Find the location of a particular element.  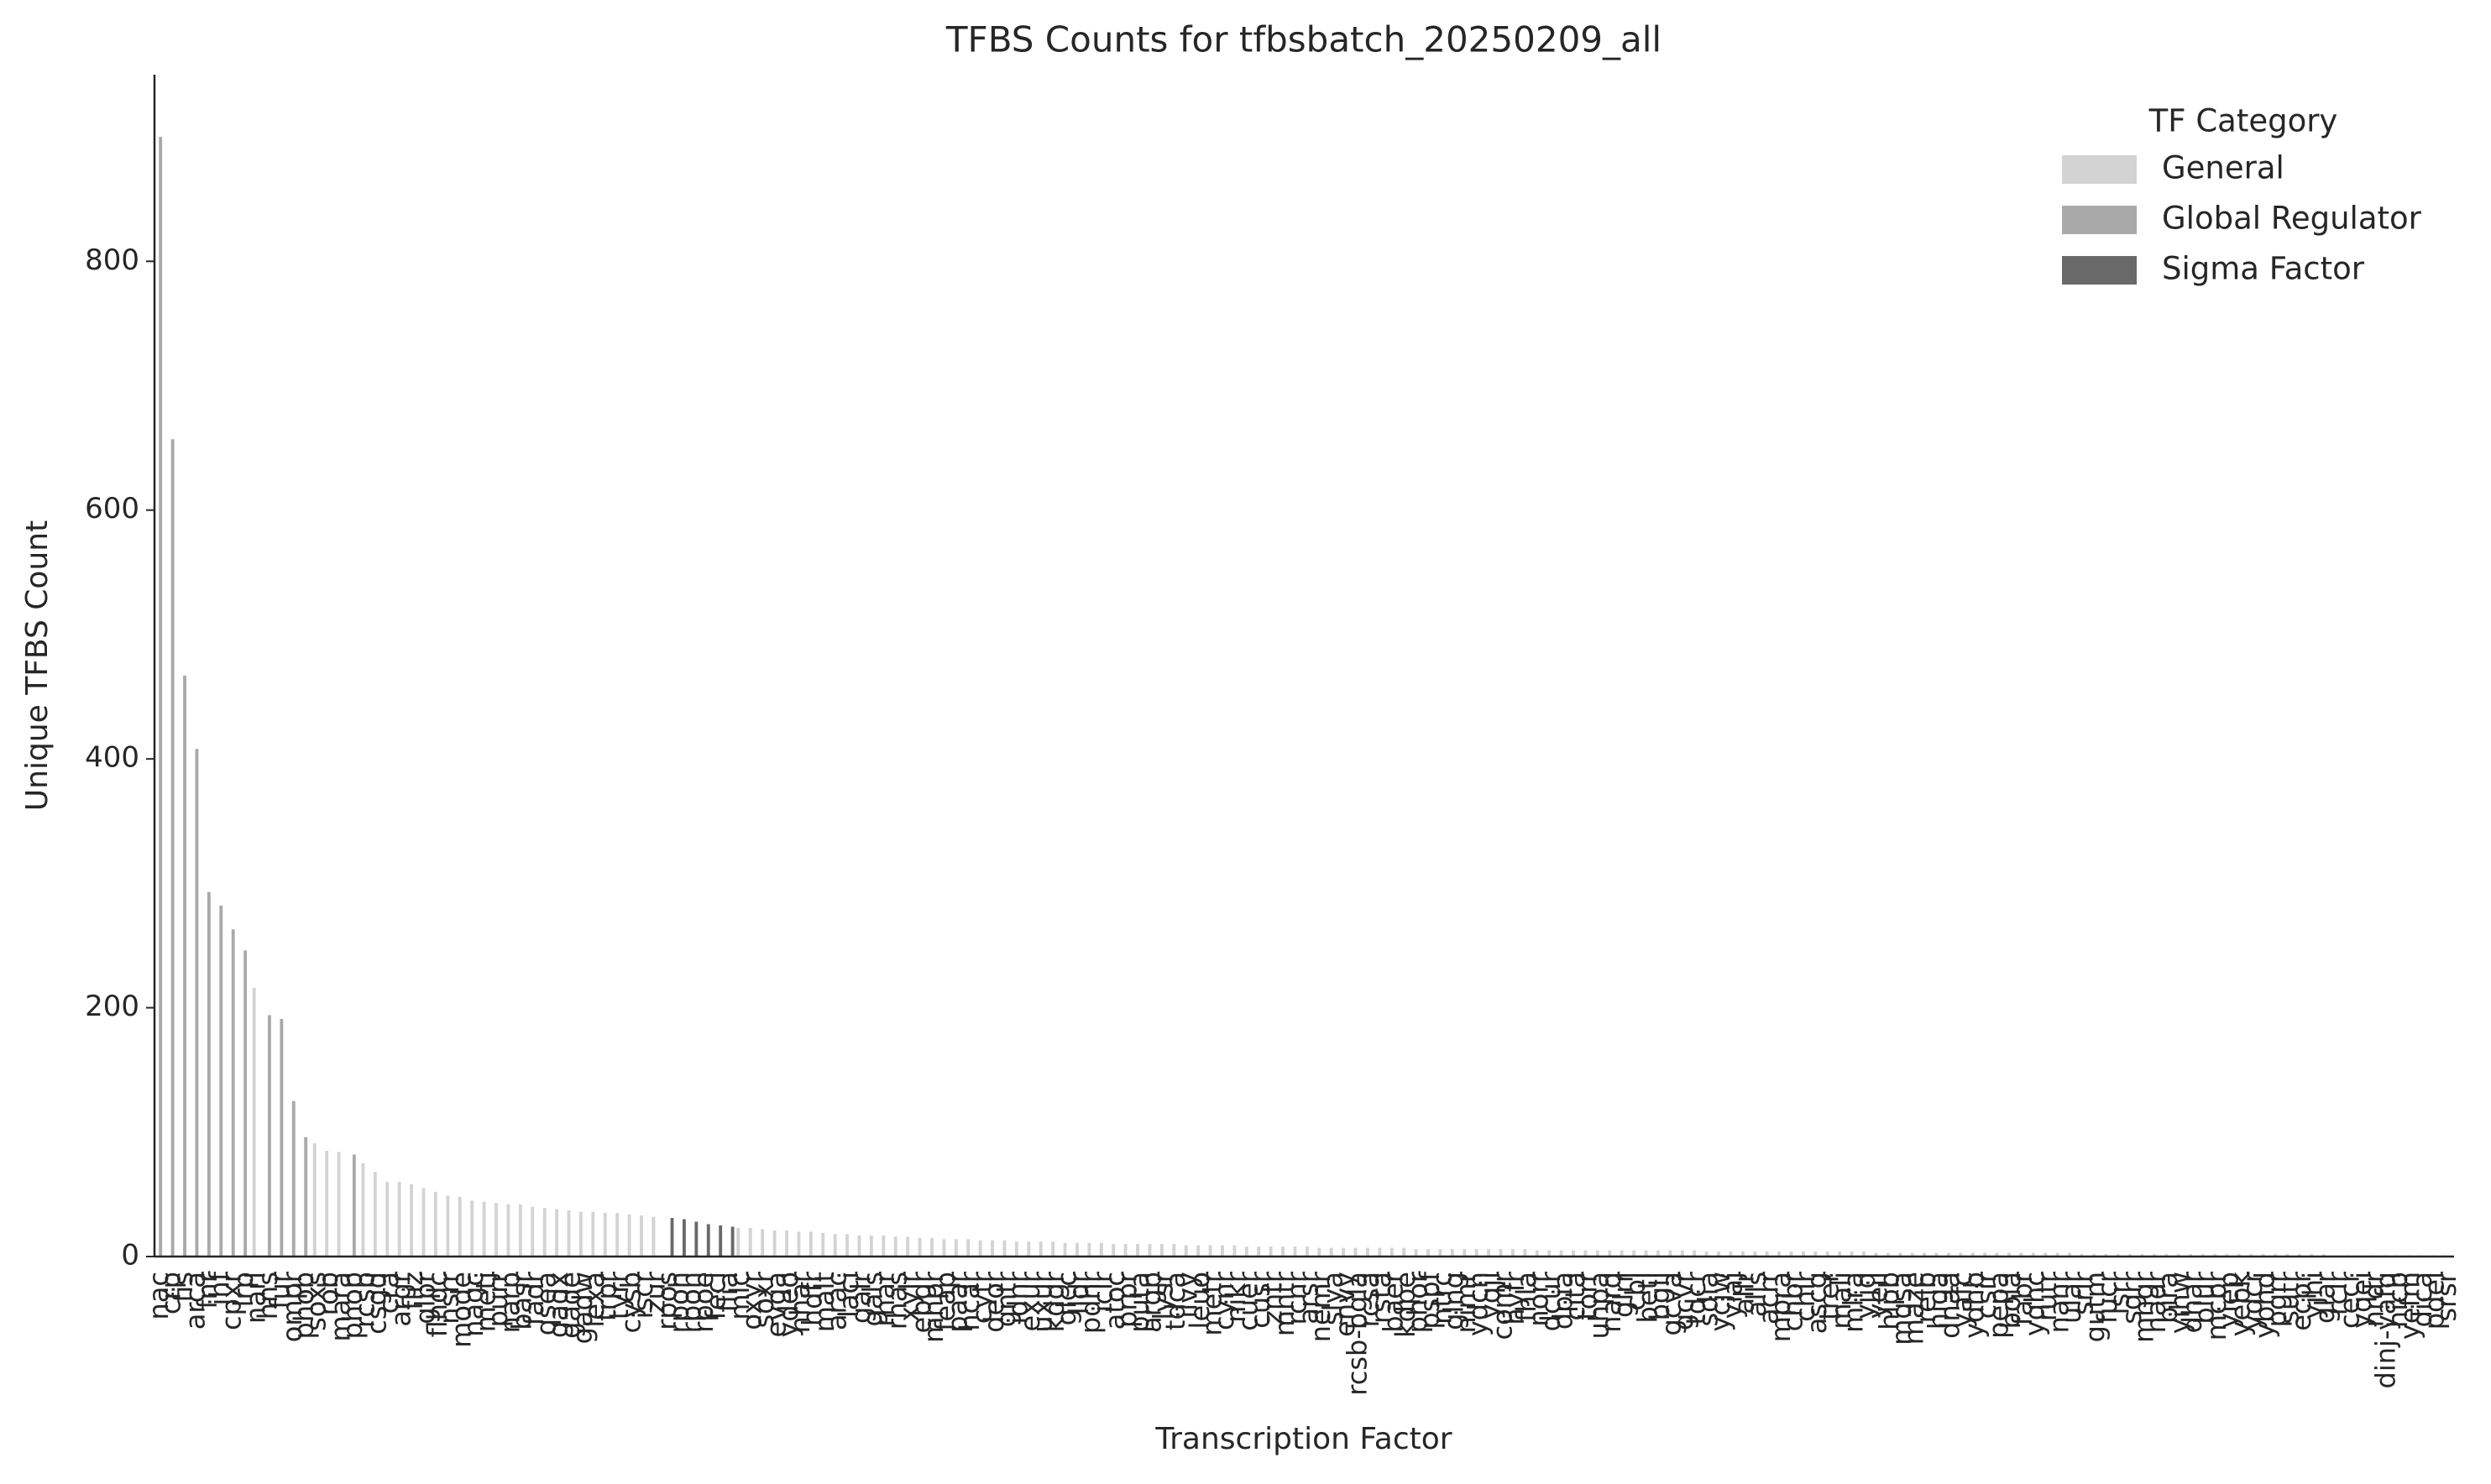

x-tick-label: yiep is located at coordinates (2228, 1300).